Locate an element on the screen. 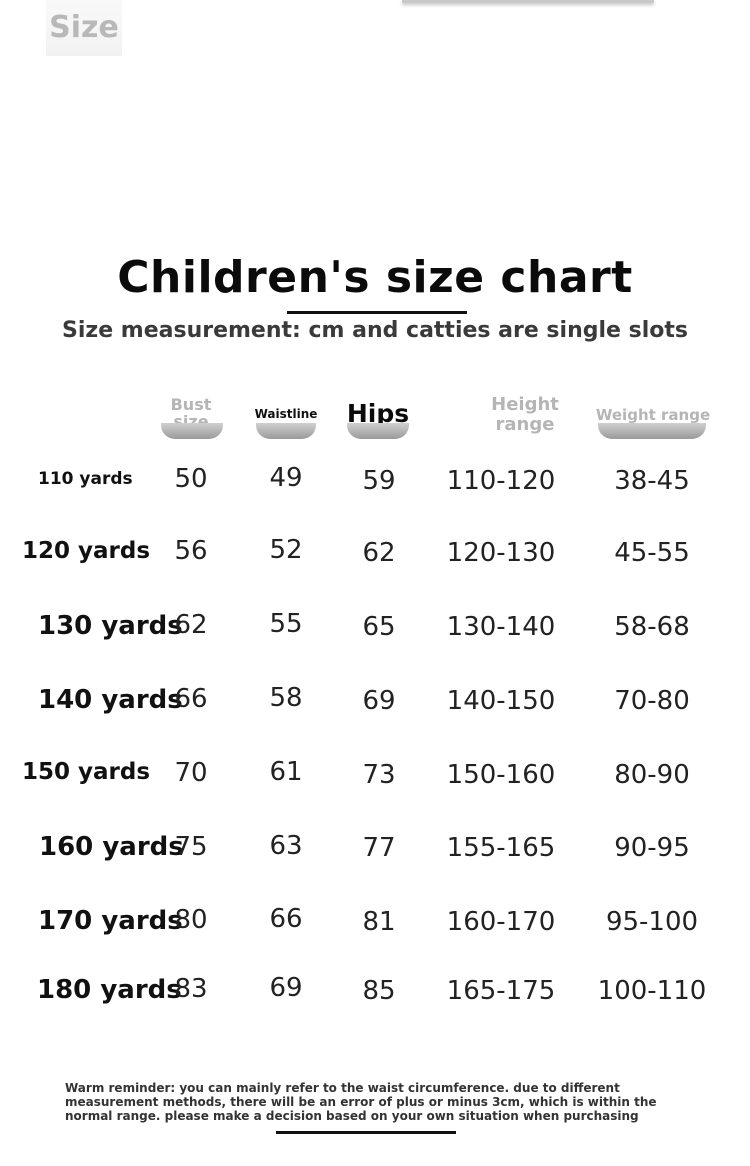 The image size is (750, 1166). cell-hips: 77 is located at coordinates (379, 848).